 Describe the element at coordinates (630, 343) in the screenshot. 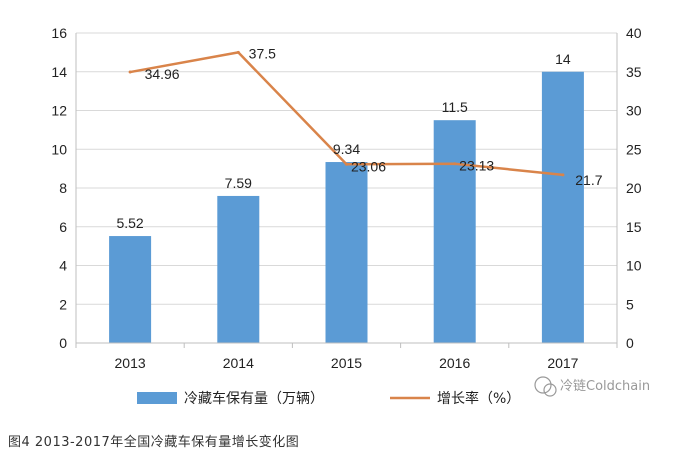

I see `y-right-tick-label: 0` at that location.